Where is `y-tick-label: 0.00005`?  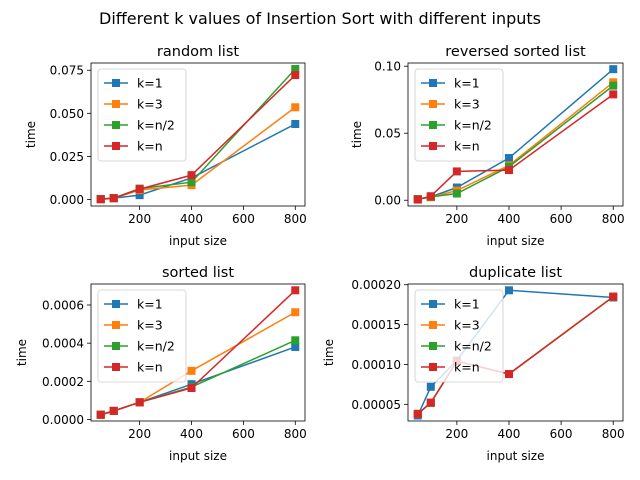 y-tick-label: 0.00005 is located at coordinates (376, 405).